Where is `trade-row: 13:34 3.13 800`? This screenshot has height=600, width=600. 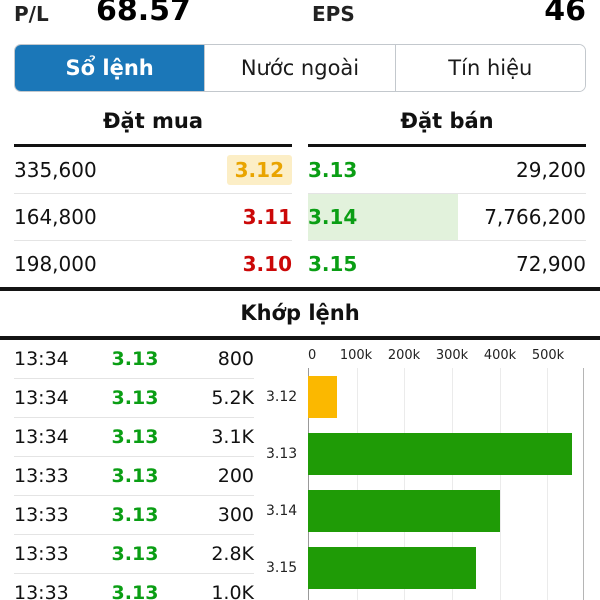
trade-row: 13:34 3.13 800 is located at coordinates (134, 359).